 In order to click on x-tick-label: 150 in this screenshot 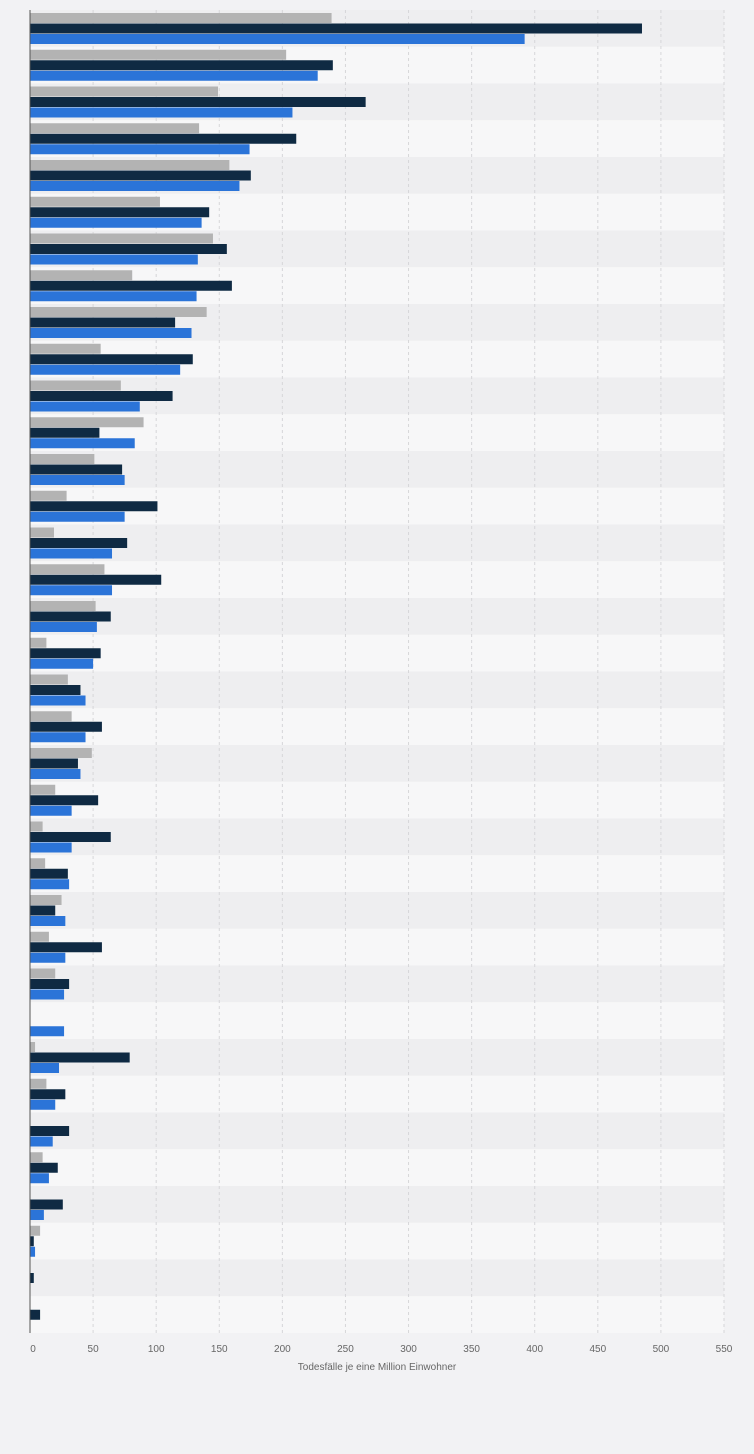, I will do `click(219, 1349)`.